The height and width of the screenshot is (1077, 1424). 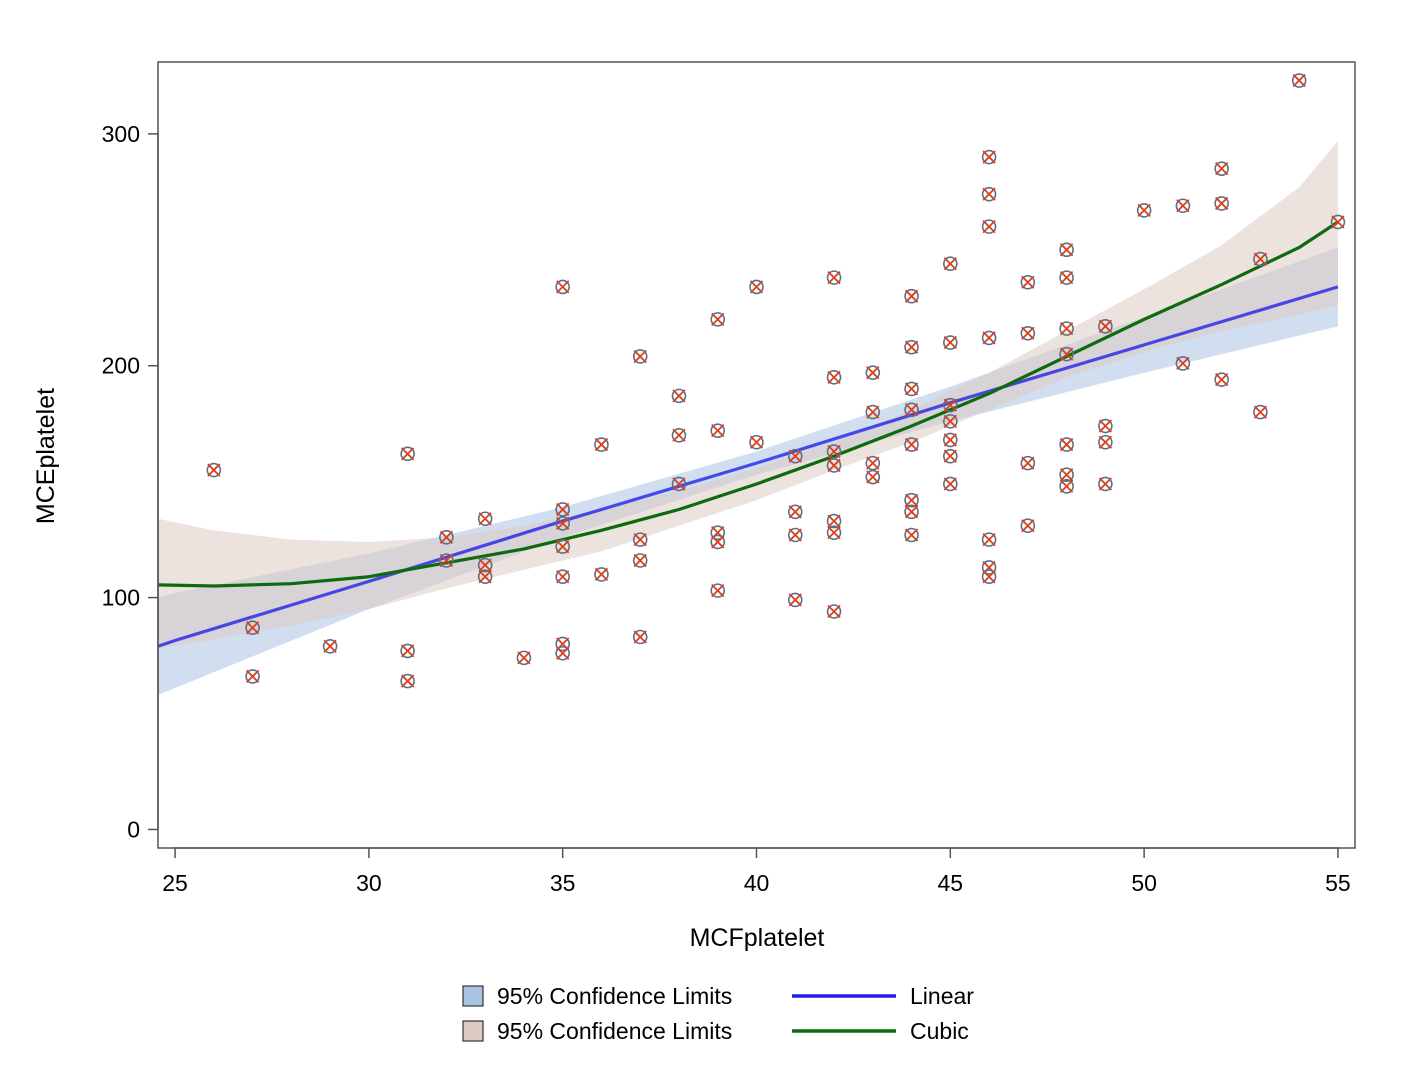 What do you see at coordinates (1144, 883) in the screenshot?
I see `x-tick-label: 50` at bounding box center [1144, 883].